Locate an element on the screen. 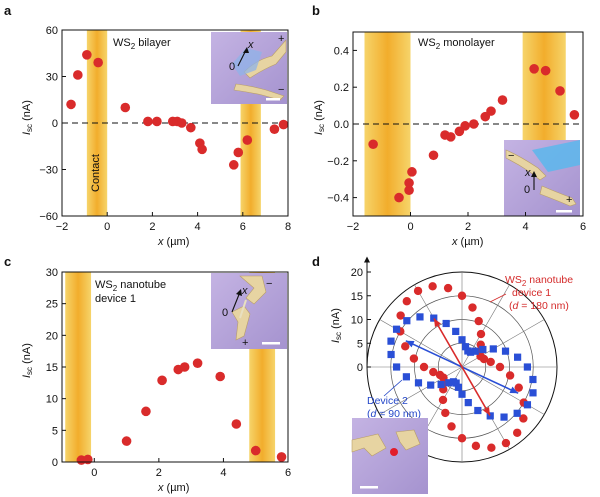  panel-a-xtick-label-4: 6 is located at coordinates (243, 227).